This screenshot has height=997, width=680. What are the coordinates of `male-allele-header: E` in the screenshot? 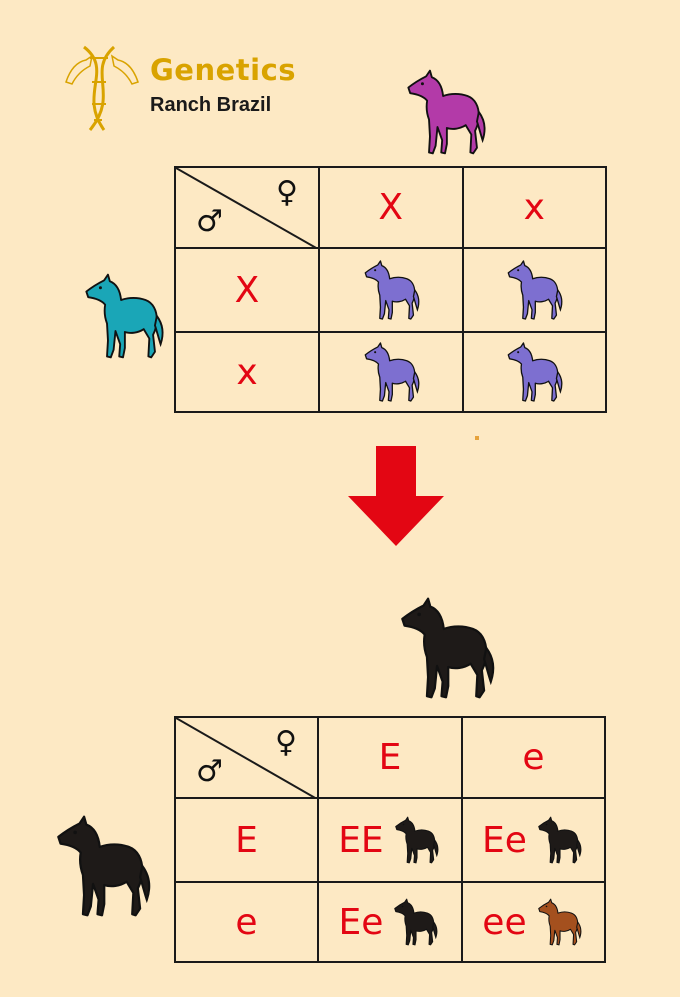 It's located at (246, 840).